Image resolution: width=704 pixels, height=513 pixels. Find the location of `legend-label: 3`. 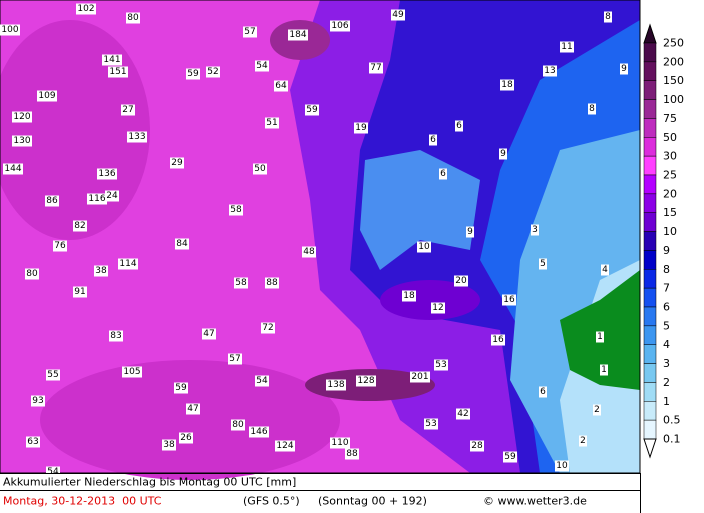

legend-label: 3 is located at coordinates (666, 363).